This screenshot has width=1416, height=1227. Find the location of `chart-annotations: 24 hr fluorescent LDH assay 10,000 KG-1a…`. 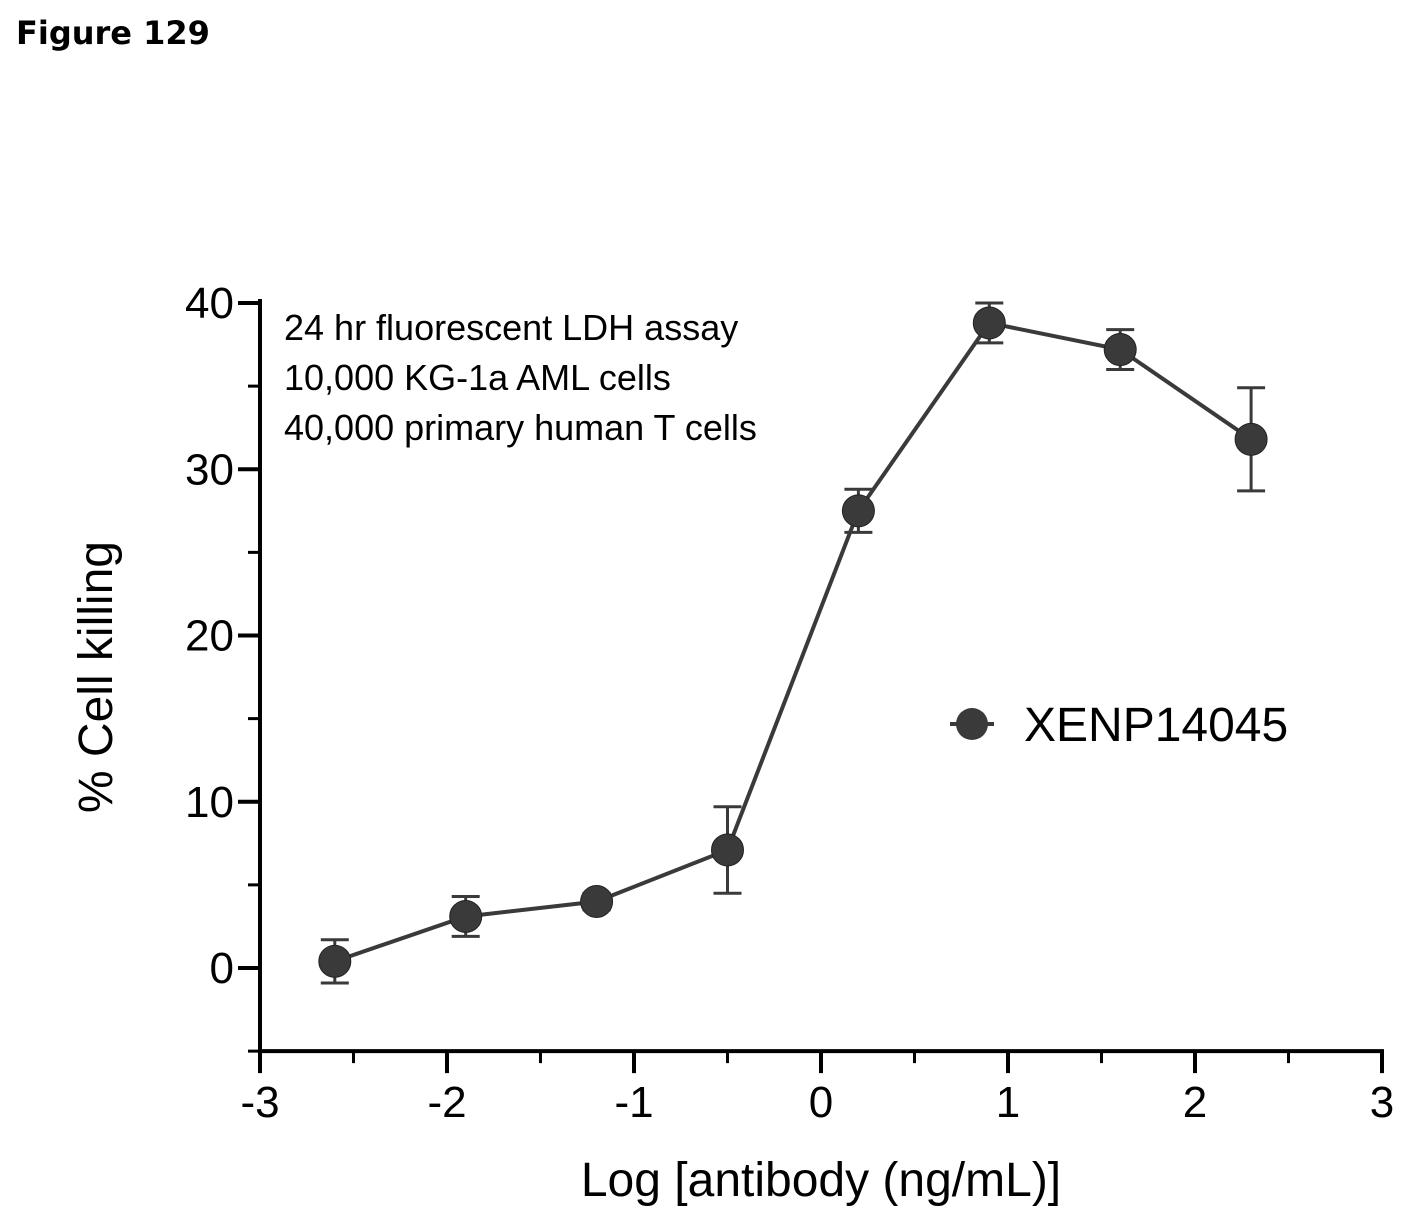

chart-annotations: 24 hr fluorescent LDH assay 10,000 KG-1a… is located at coordinates (520, 377).